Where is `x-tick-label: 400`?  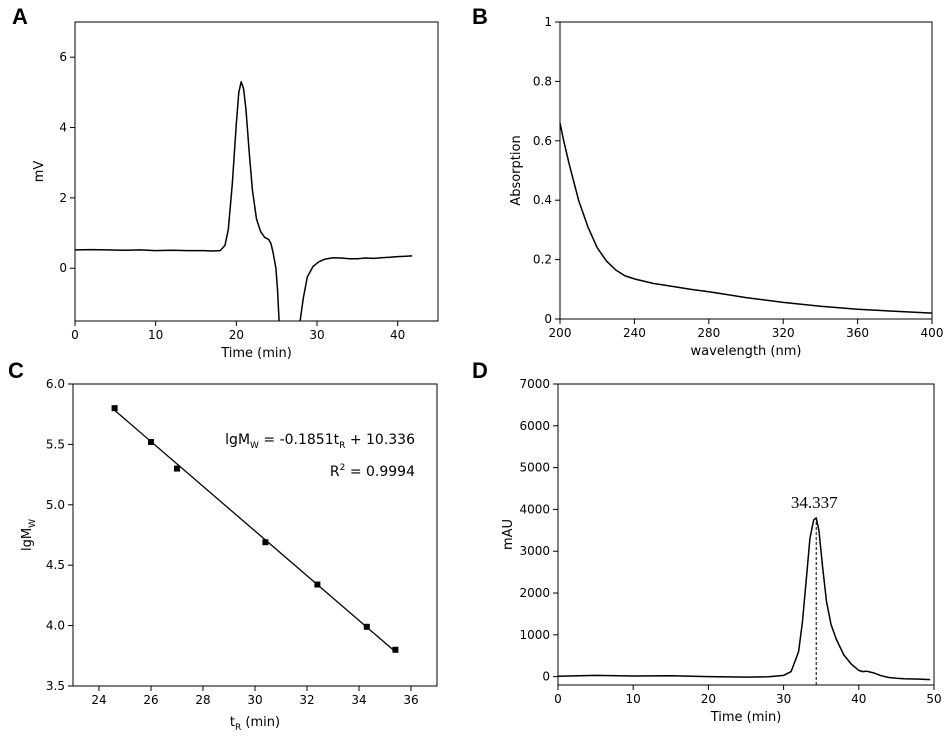
x-tick-label: 400 is located at coordinates (932, 333).